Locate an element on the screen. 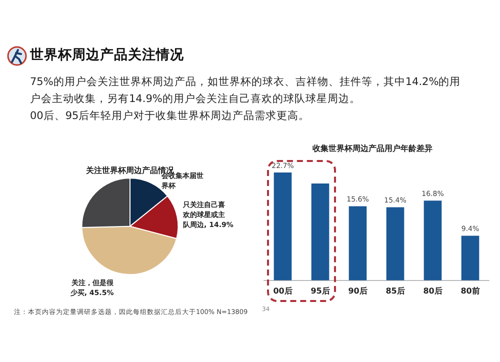  text: 75%的用户会关注世界杯周边产品，如世界杯的球衣、吉祥物、挂件等，其中14.2%的用户会主动收集，另有14.9%的用户会关注自己喜欢的球队球星周边。 is located at coordinates (246, 91).